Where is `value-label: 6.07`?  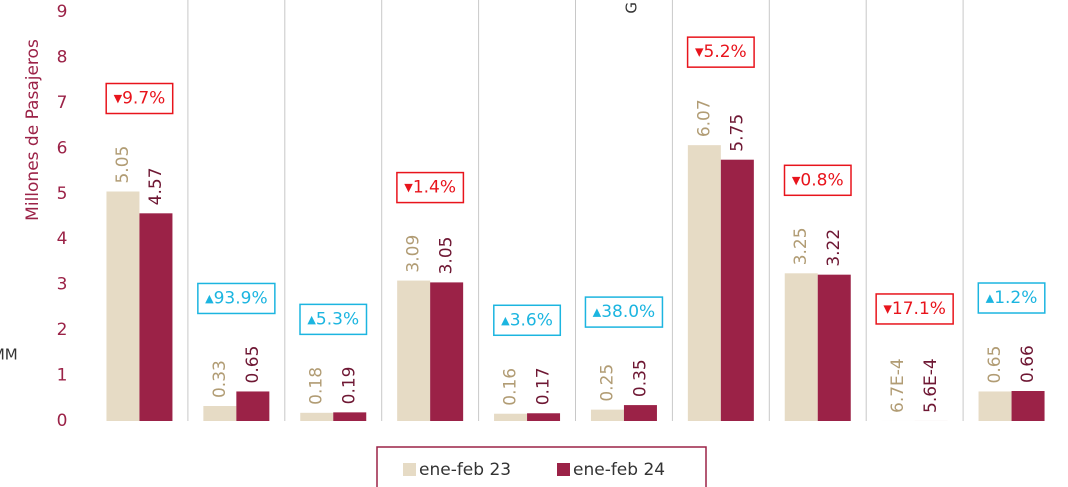 value-label: 6.07 is located at coordinates (704, 118).